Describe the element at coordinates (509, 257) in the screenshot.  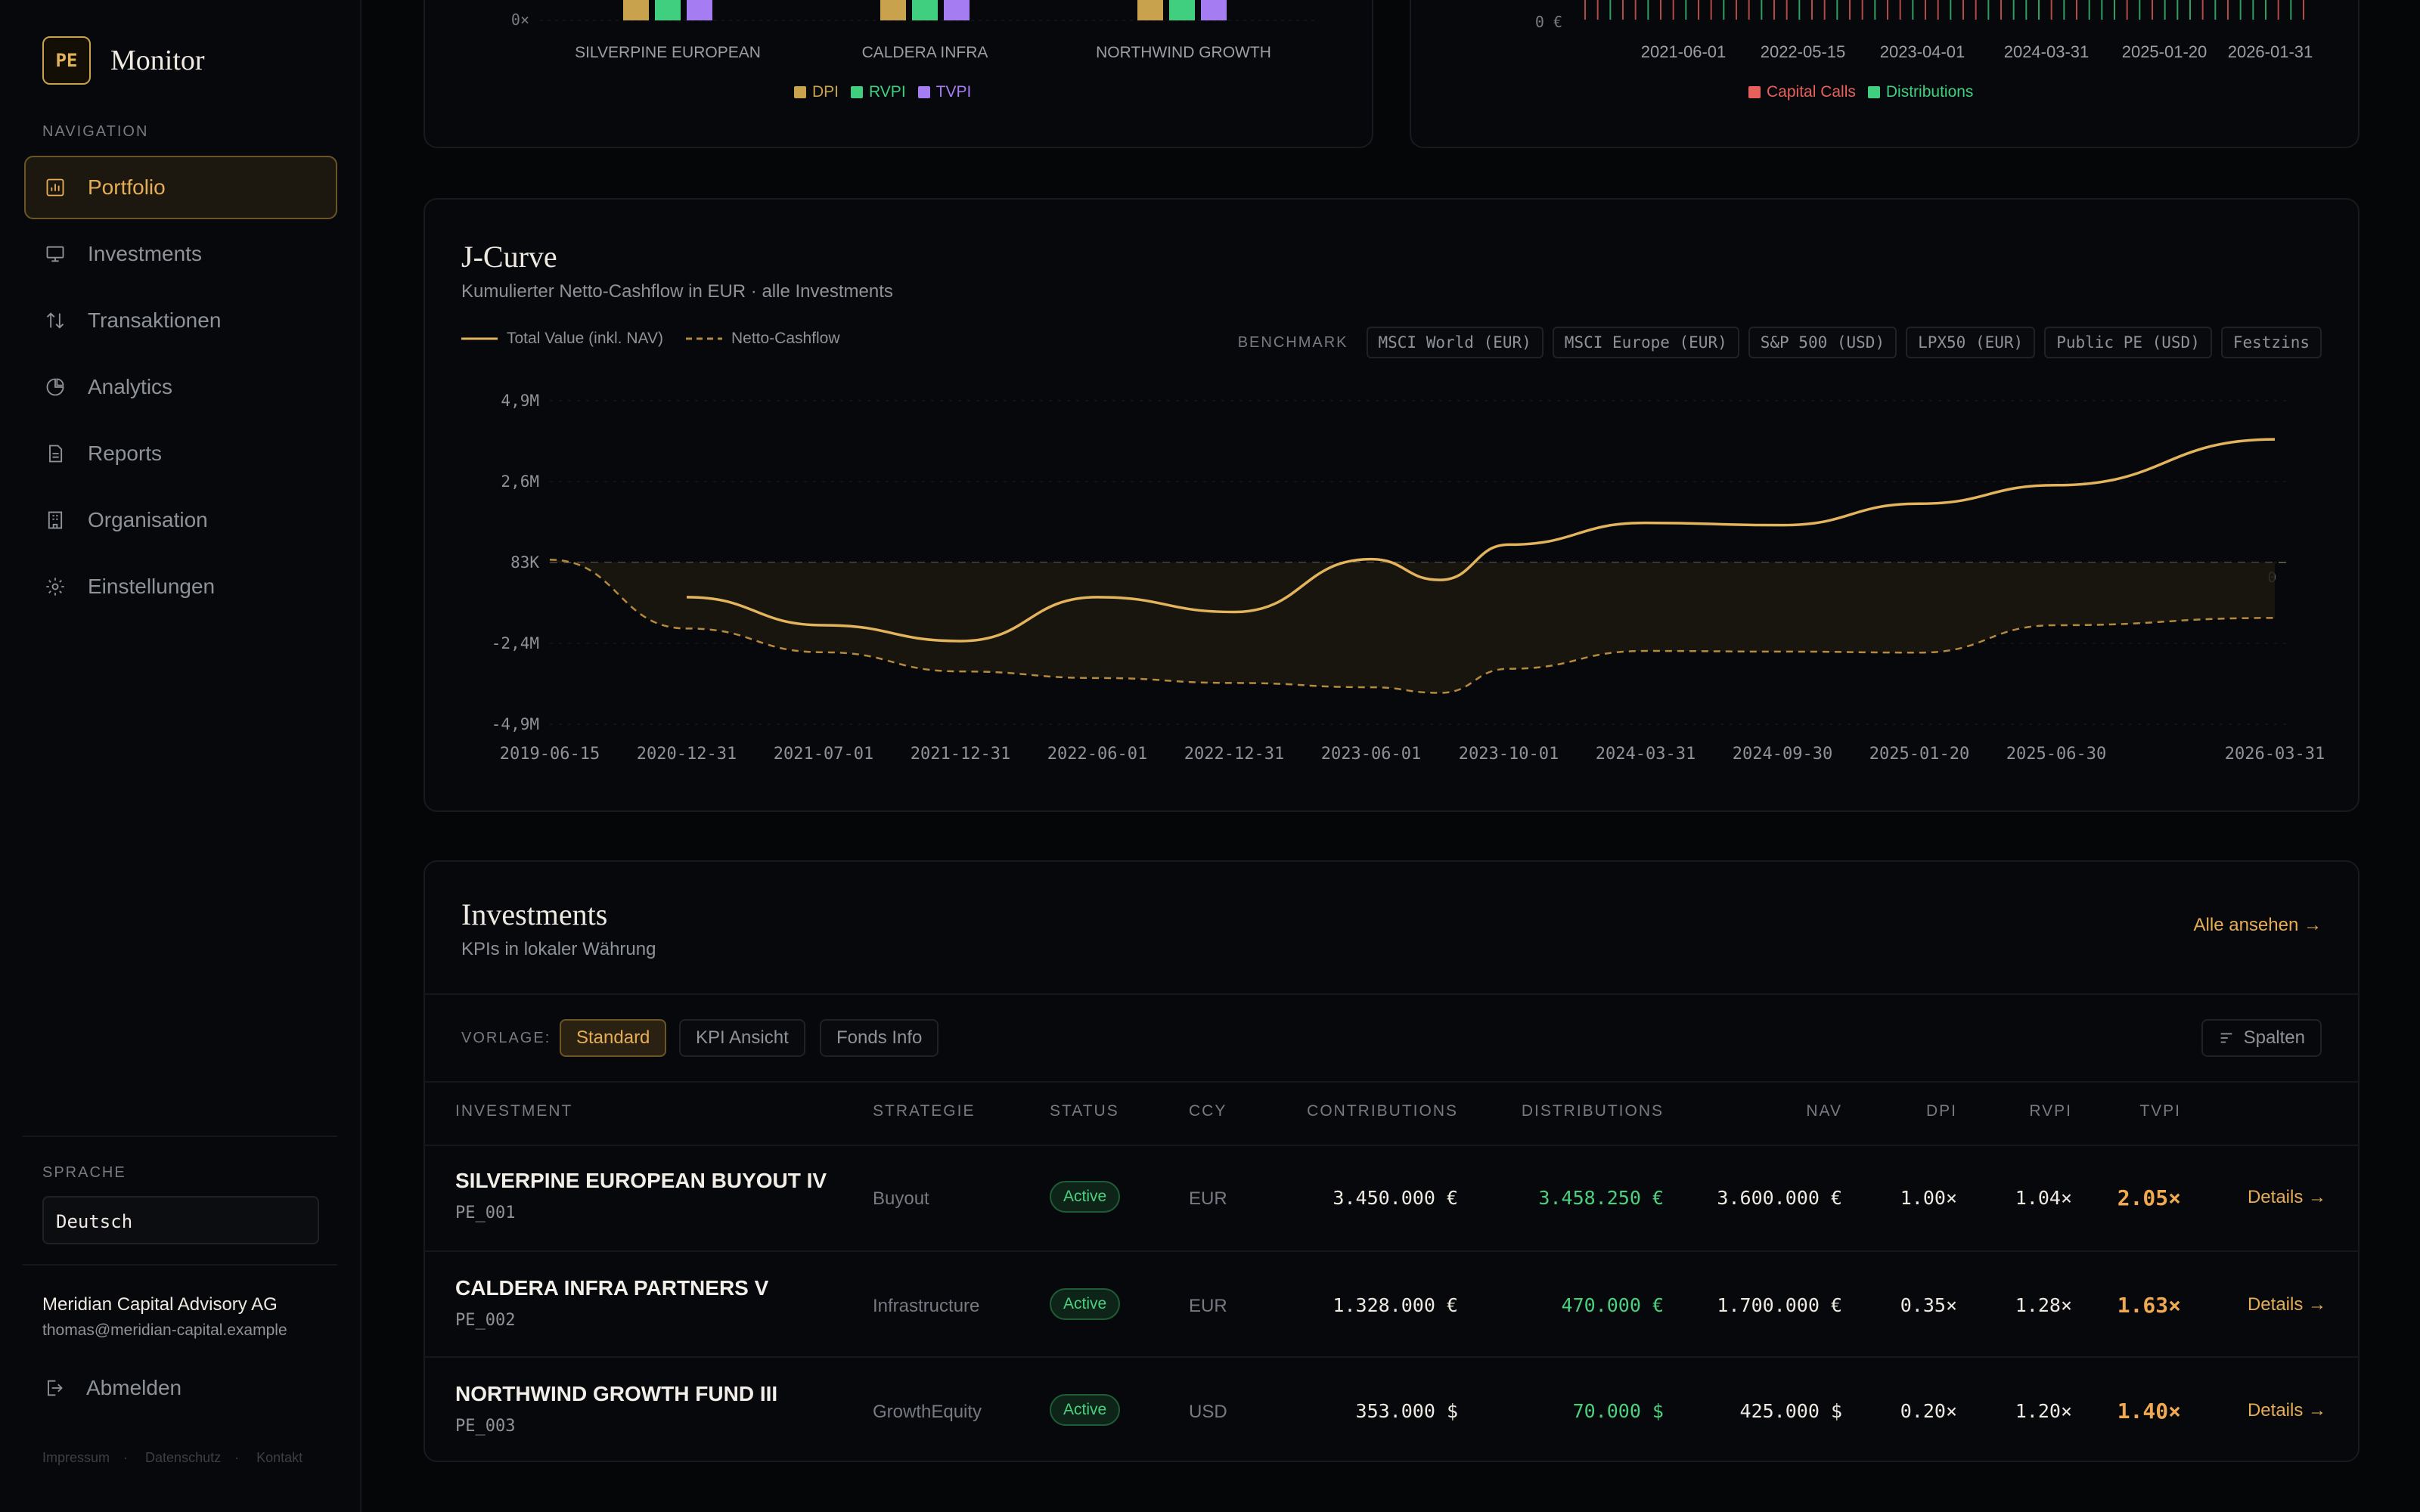
I see `jcurve-title: J-Curve` at that location.